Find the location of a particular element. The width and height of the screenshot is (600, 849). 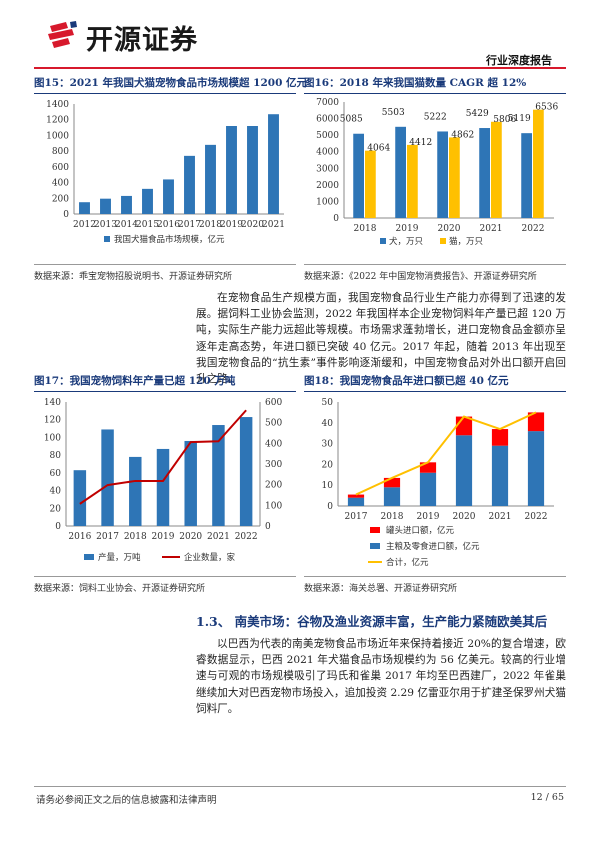

fig15-source: 数据来源：乖宝宠物招股说明书、开源证券研究所 is located at coordinates (165, 273).